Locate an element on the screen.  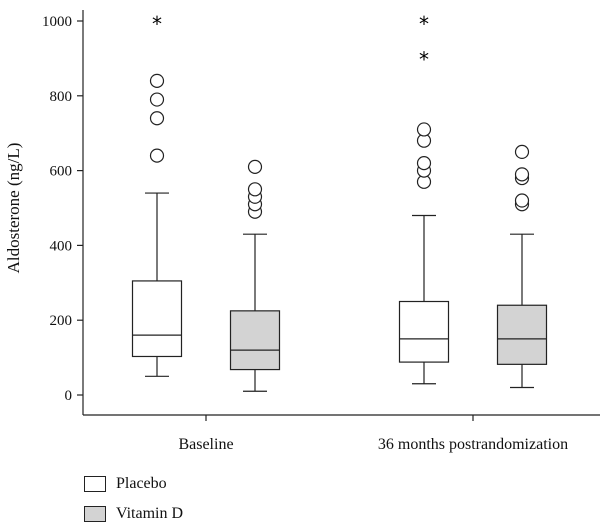
legend-item-placebo: Placebo is located at coordinates (133, 484).